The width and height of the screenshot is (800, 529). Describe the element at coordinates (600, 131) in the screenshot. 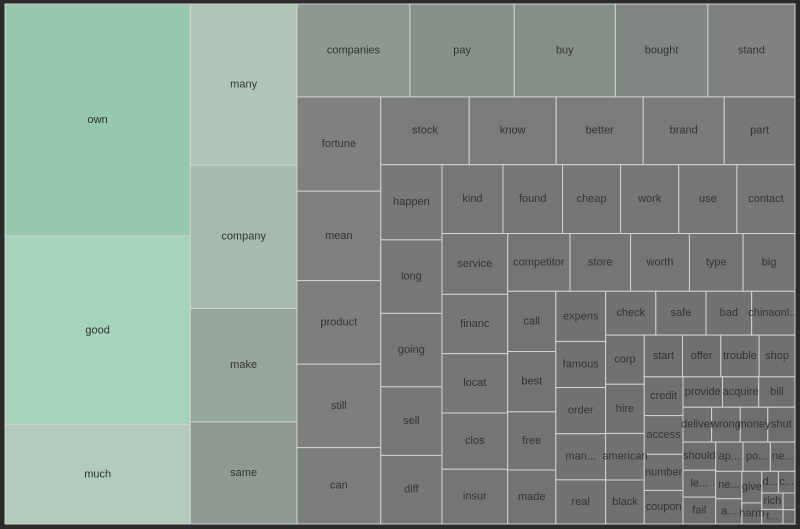

I see `tile-label: better` at that location.